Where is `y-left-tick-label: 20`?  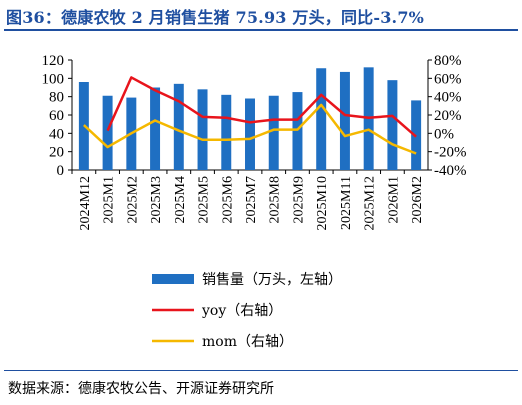 y-left-tick-label: 20 is located at coordinates (56, 153).